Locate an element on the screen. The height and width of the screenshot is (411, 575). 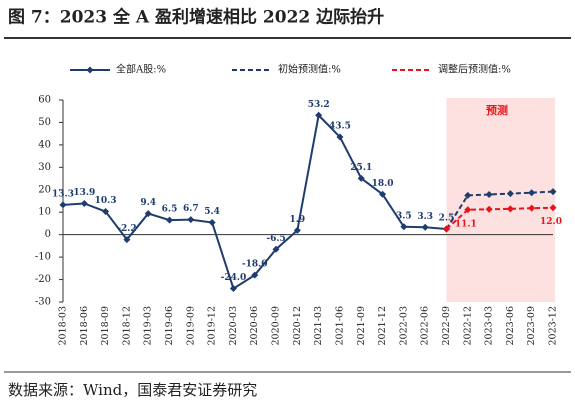
y-tick-label: -30 is located at coordinates (43, 302).